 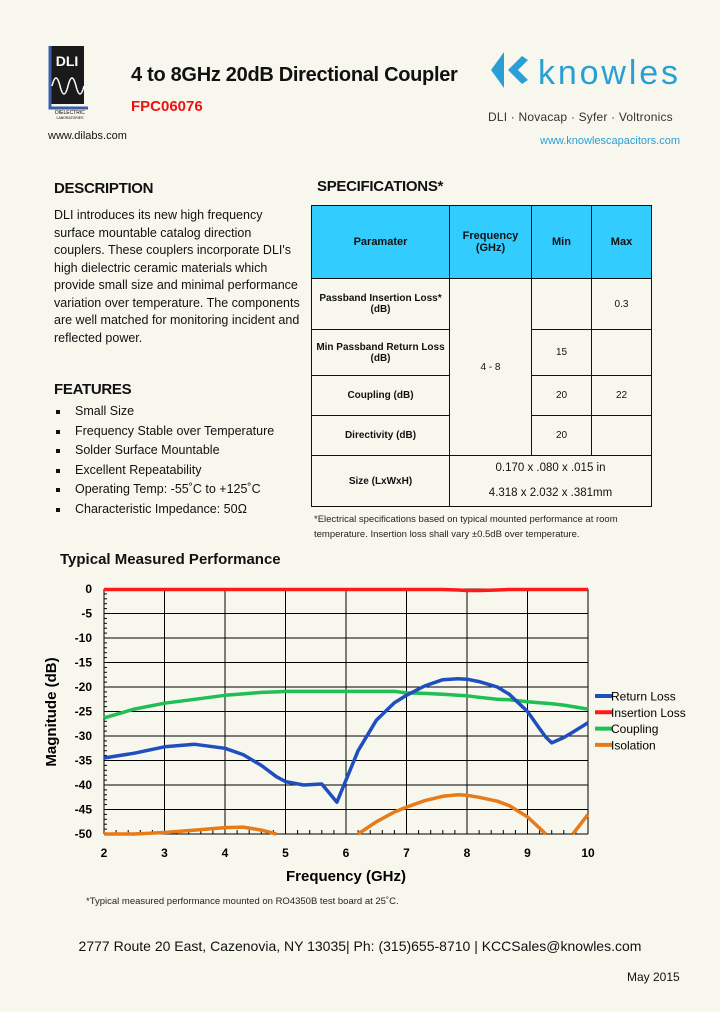 I want to click on svg-text: knowles, so click(x=608, y=73).